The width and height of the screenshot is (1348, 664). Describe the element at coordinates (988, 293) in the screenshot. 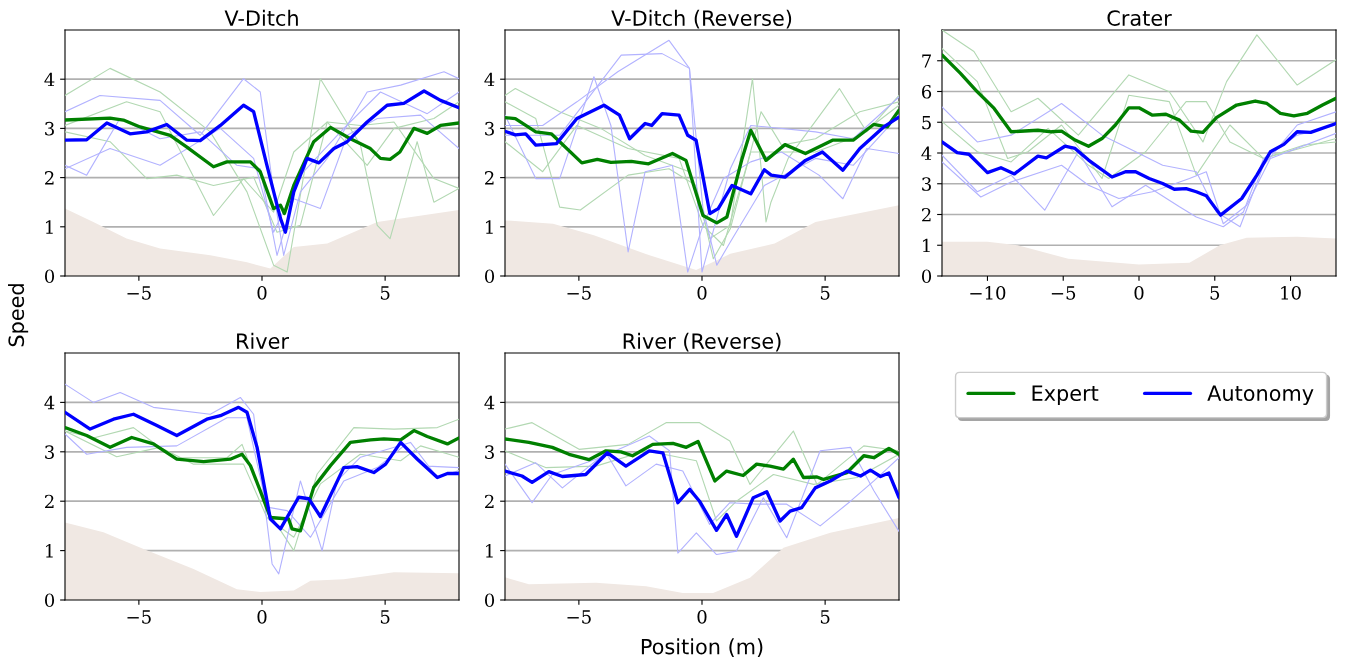

I see `x-tick-label: −10` at that location.